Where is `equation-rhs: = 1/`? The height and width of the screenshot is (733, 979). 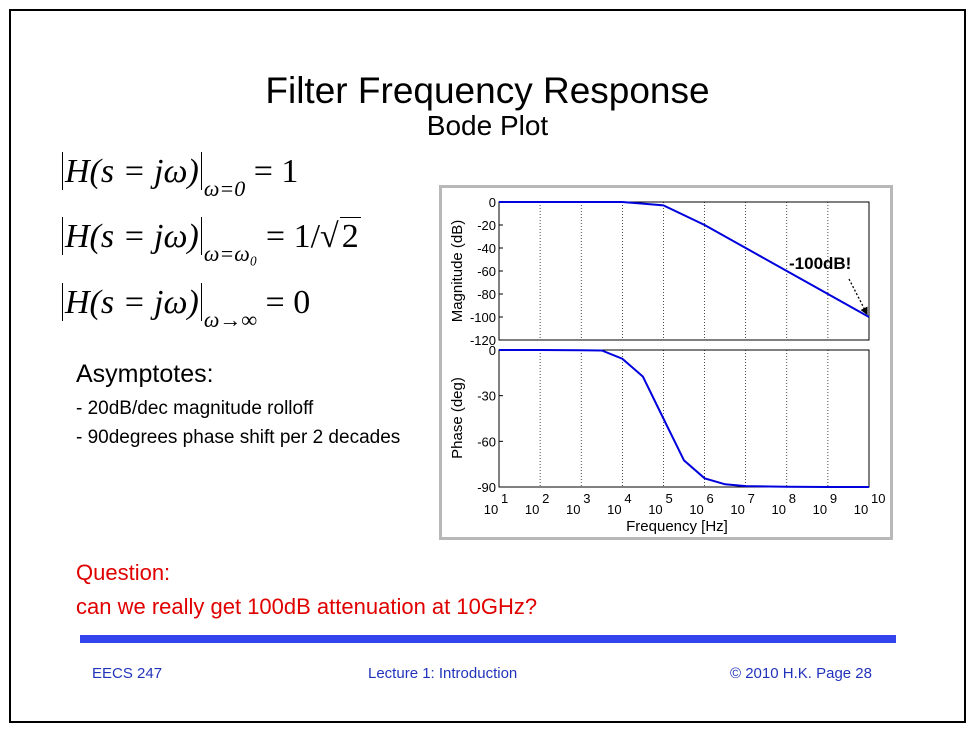
equation-rhs: = 1/ is located at coordinates (293, 236).